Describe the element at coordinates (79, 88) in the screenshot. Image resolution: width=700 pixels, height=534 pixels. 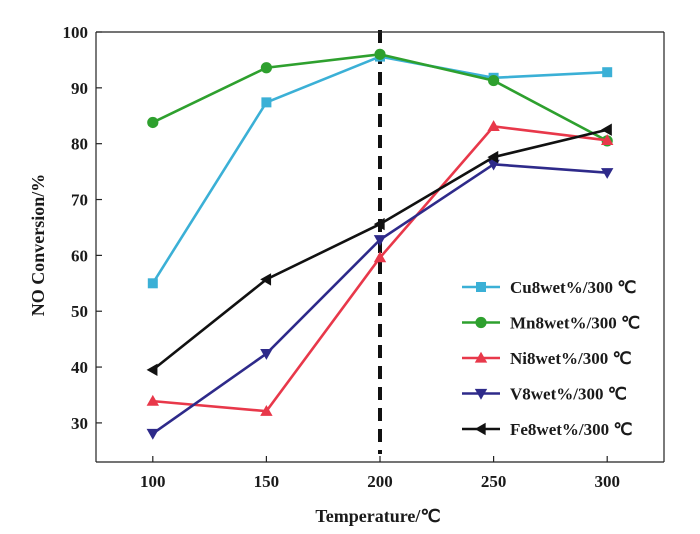
I see `y-tick-label: 90` at that location.